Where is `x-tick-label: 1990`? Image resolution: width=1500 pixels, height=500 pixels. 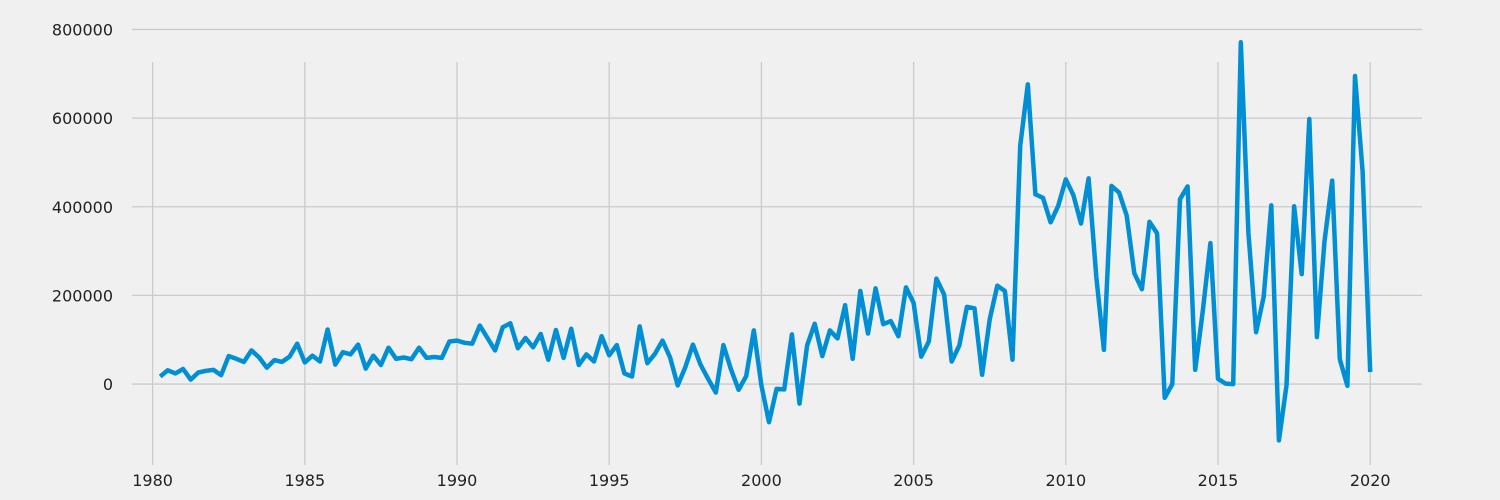 x-tick-label: 1990 is located at coordinates (457, 480).